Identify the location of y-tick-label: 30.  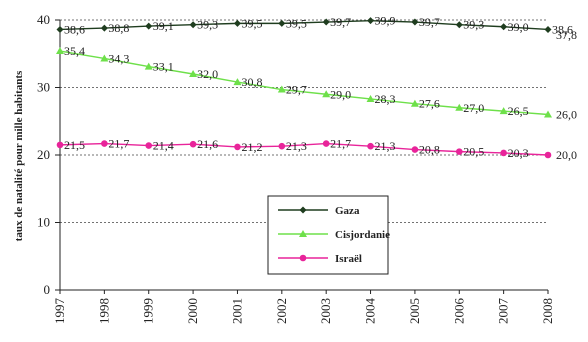
(43, 87).